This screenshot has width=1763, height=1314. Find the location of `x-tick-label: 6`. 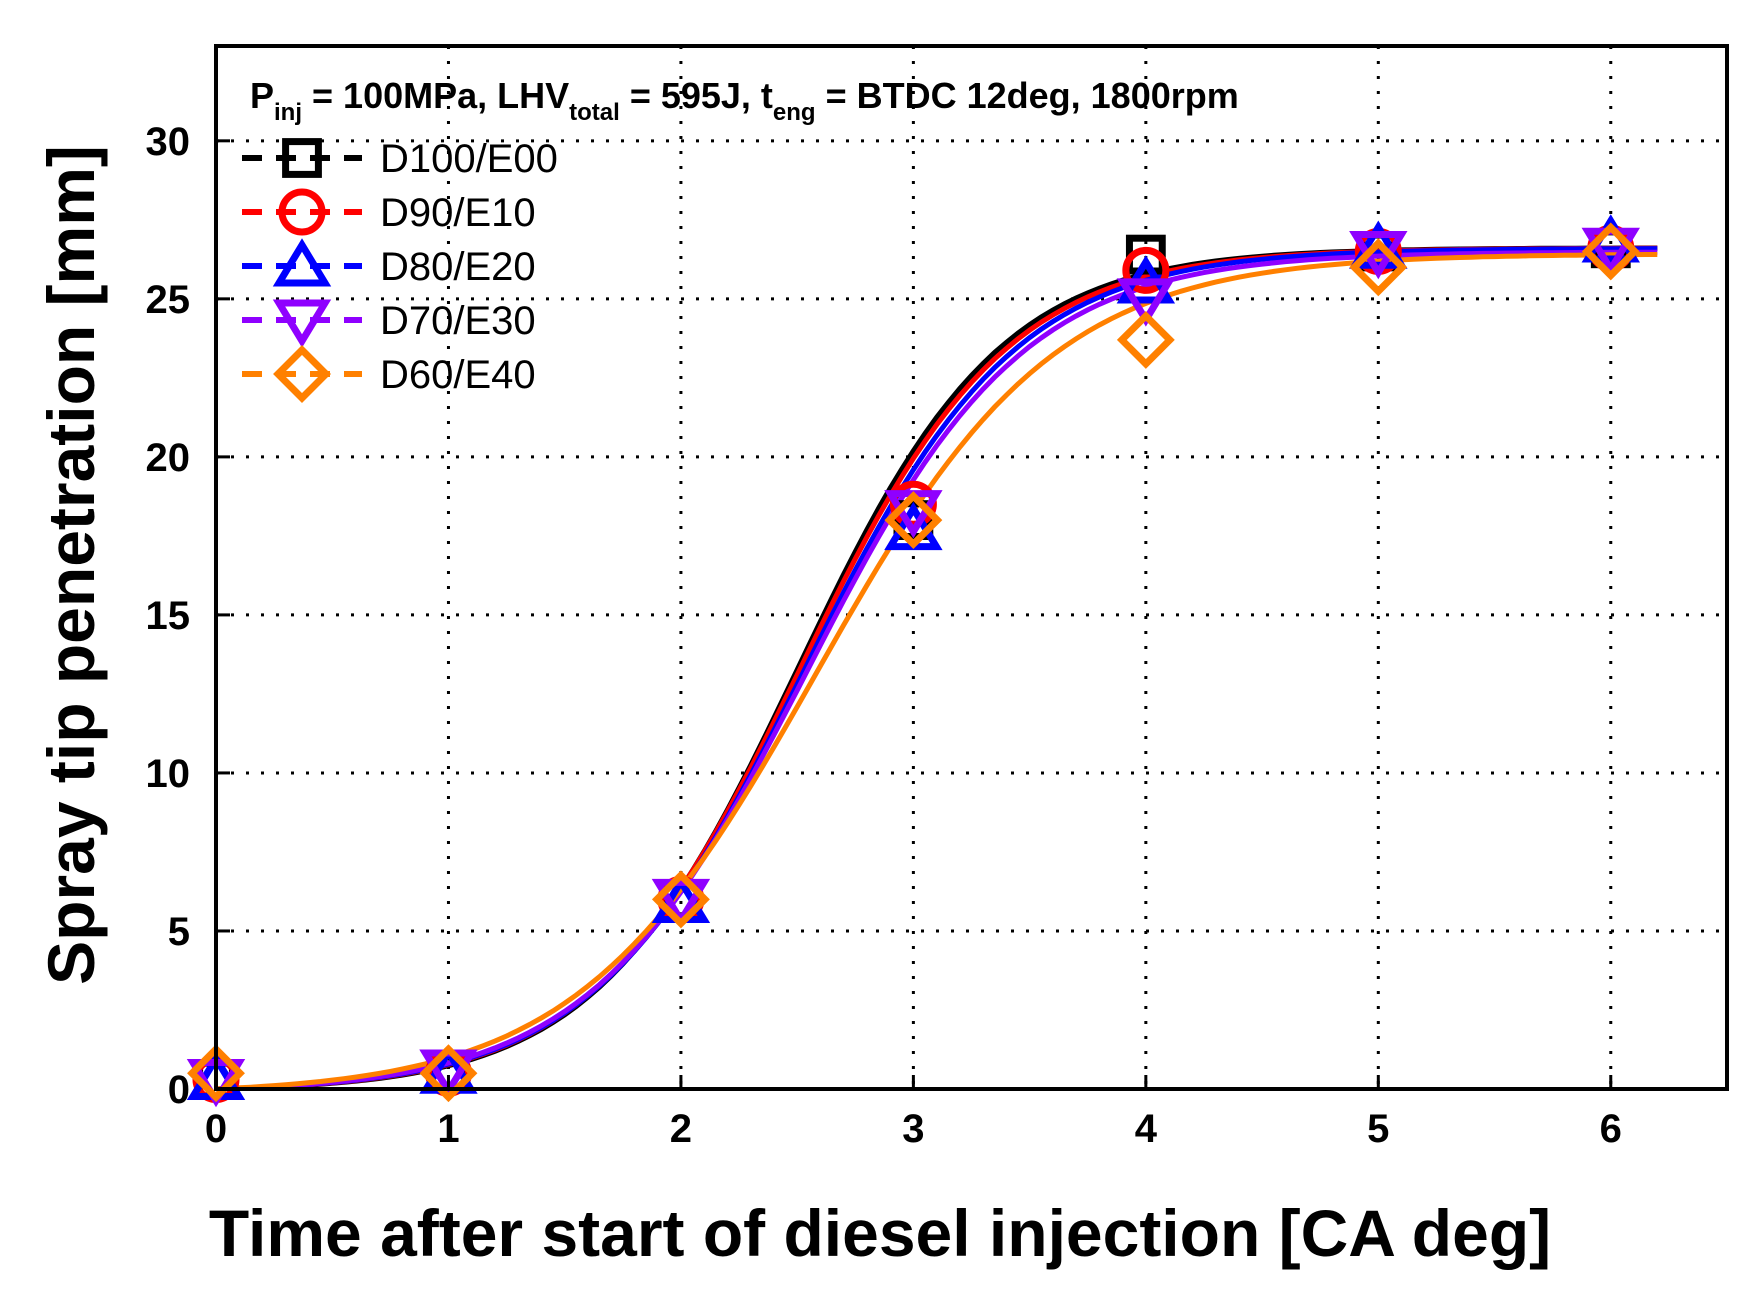

x-tick-label: 6 is located at coordinates (1611, 1129).